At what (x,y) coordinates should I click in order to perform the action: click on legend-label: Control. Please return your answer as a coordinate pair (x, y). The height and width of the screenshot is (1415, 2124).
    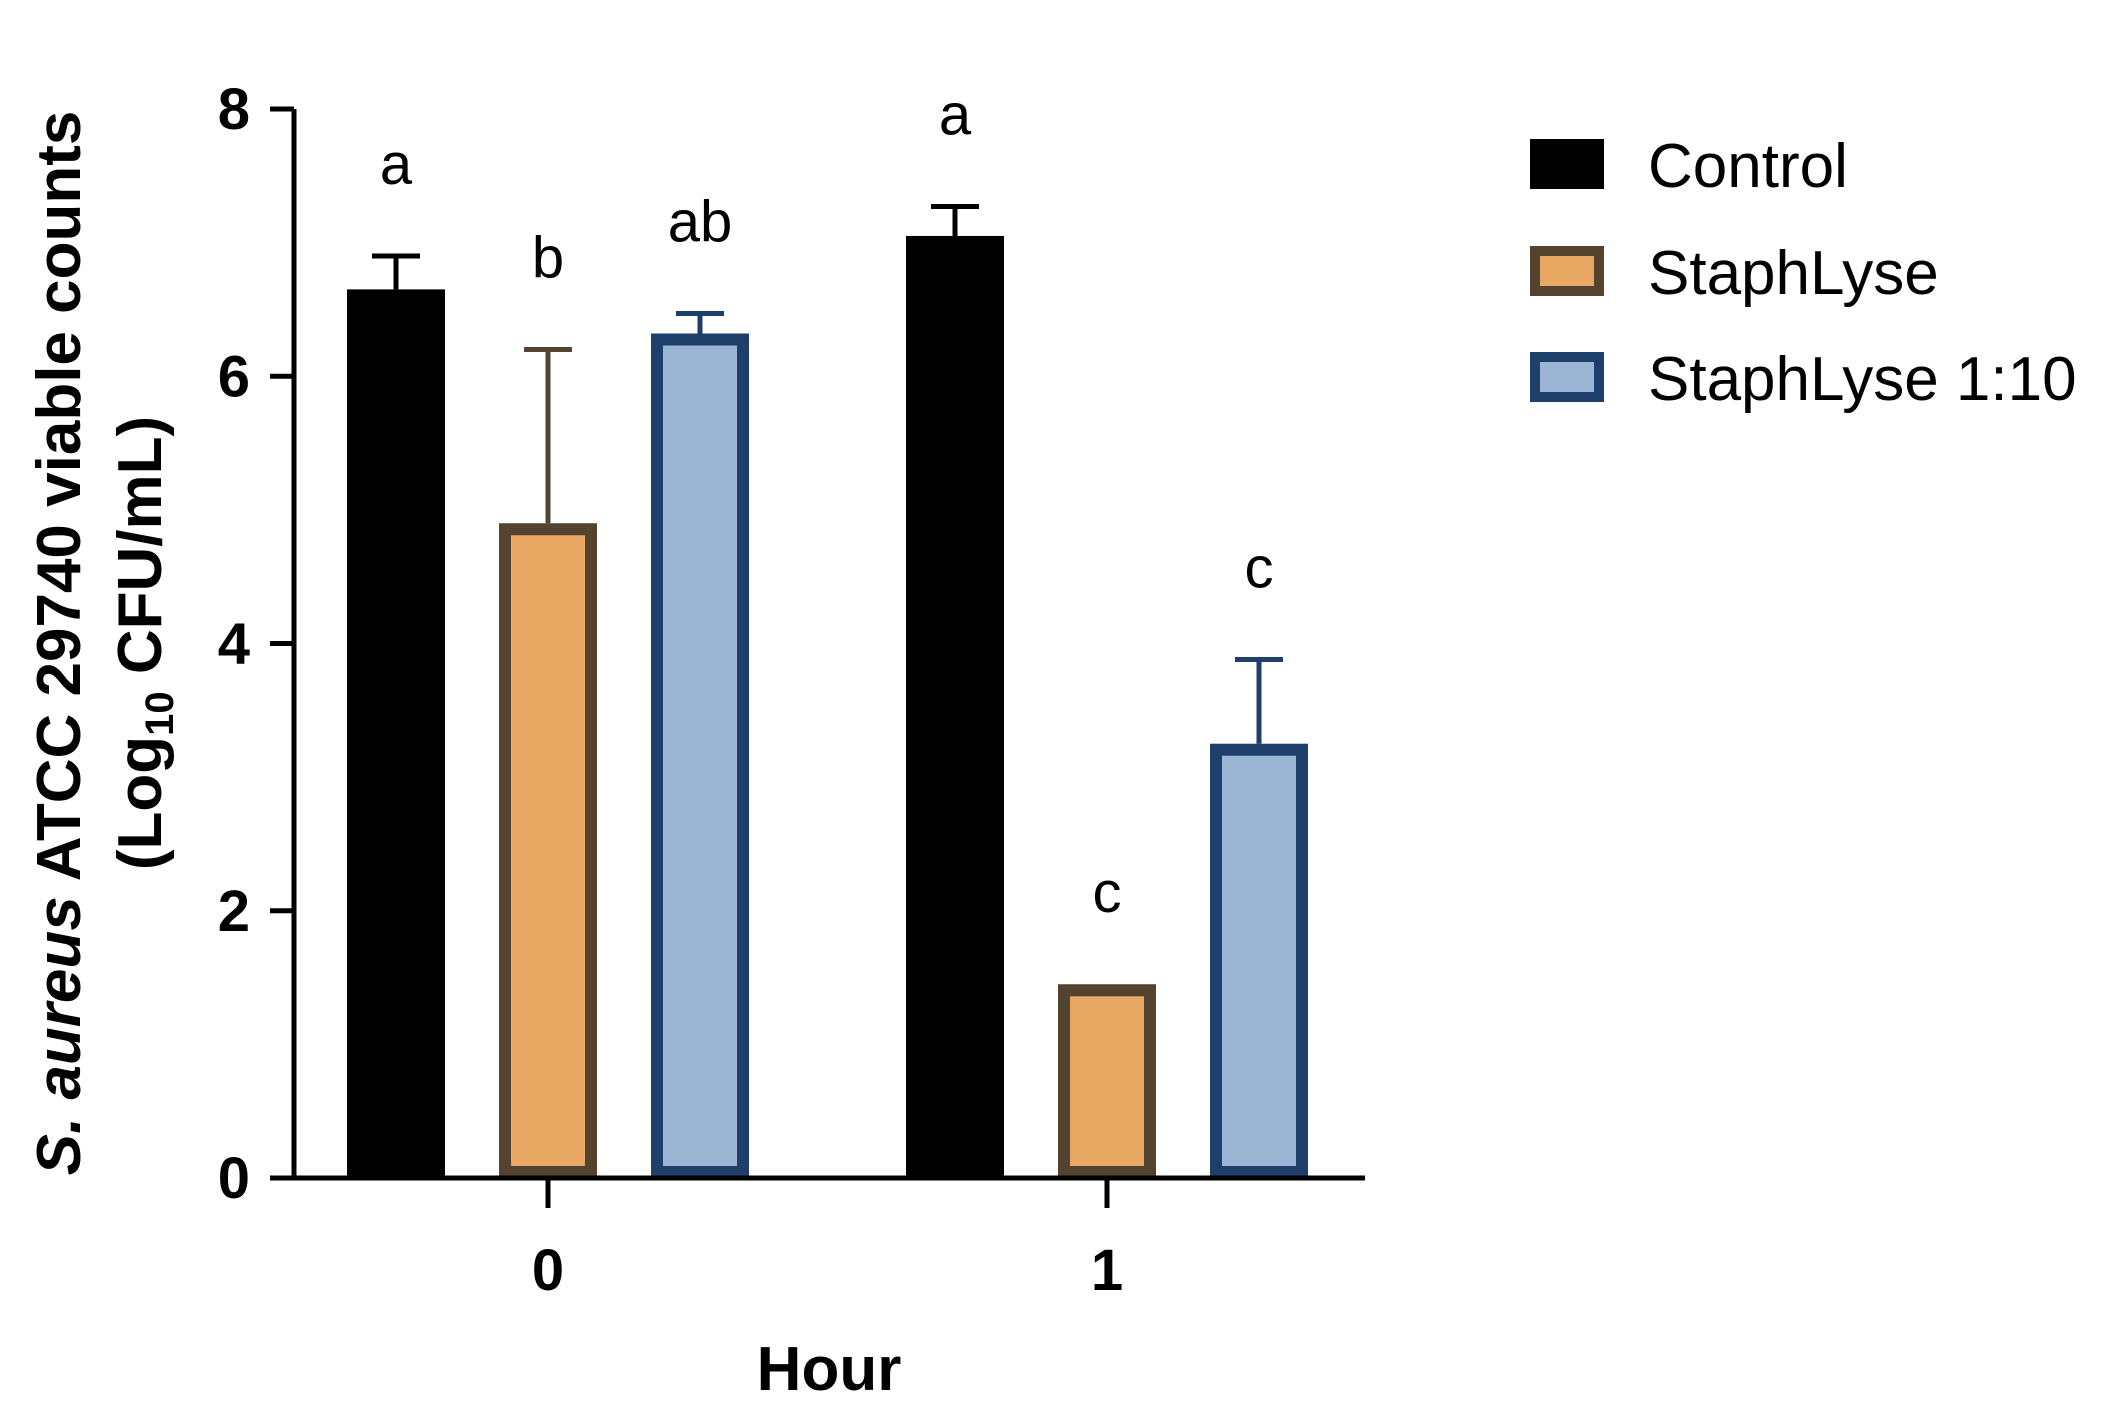
    Looking at the image, I should click on (1748, 166).